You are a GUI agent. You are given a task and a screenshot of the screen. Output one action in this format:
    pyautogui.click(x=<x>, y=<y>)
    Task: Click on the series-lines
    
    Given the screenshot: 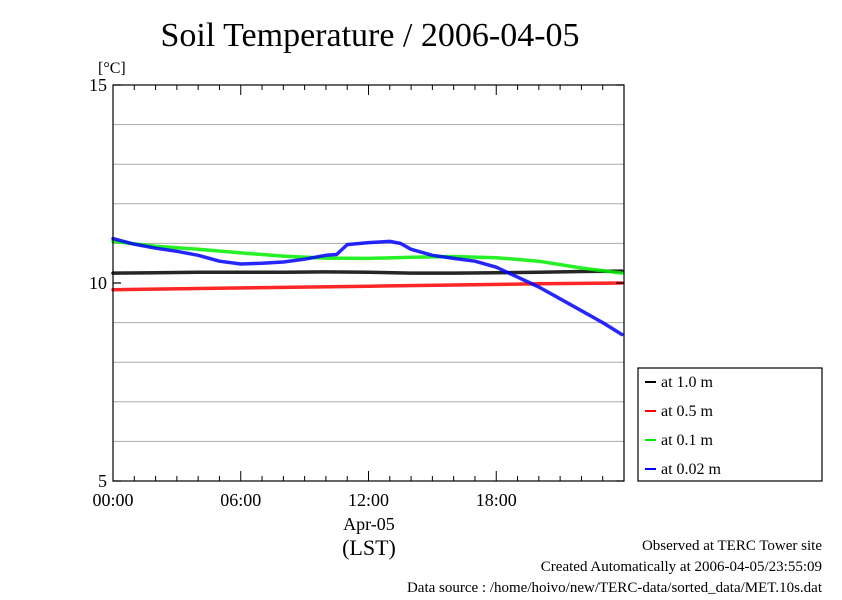 What is the action you would take?
    pyautogui.click(x=367, y=286)
    